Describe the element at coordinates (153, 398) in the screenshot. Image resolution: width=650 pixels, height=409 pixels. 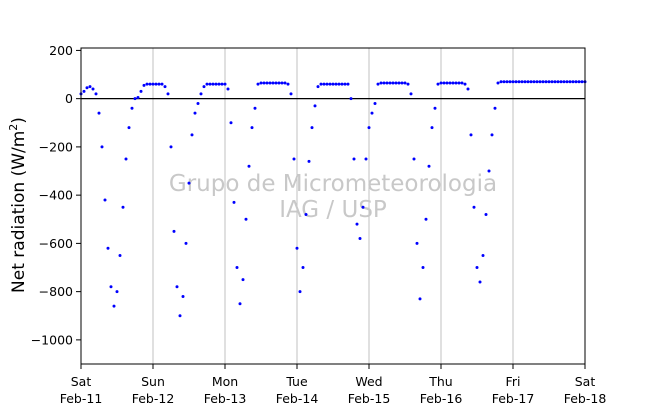
I see `x-tick-date-label: Feb-12` at that location.